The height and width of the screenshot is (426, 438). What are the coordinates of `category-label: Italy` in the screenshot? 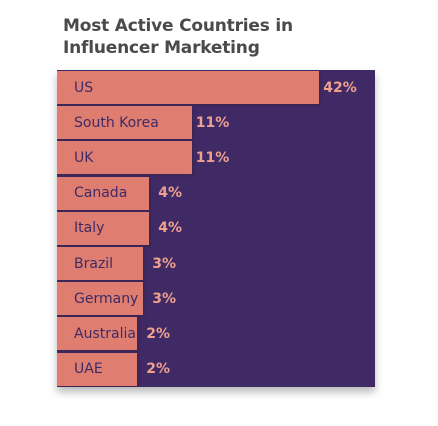 It's located at (89, 228).